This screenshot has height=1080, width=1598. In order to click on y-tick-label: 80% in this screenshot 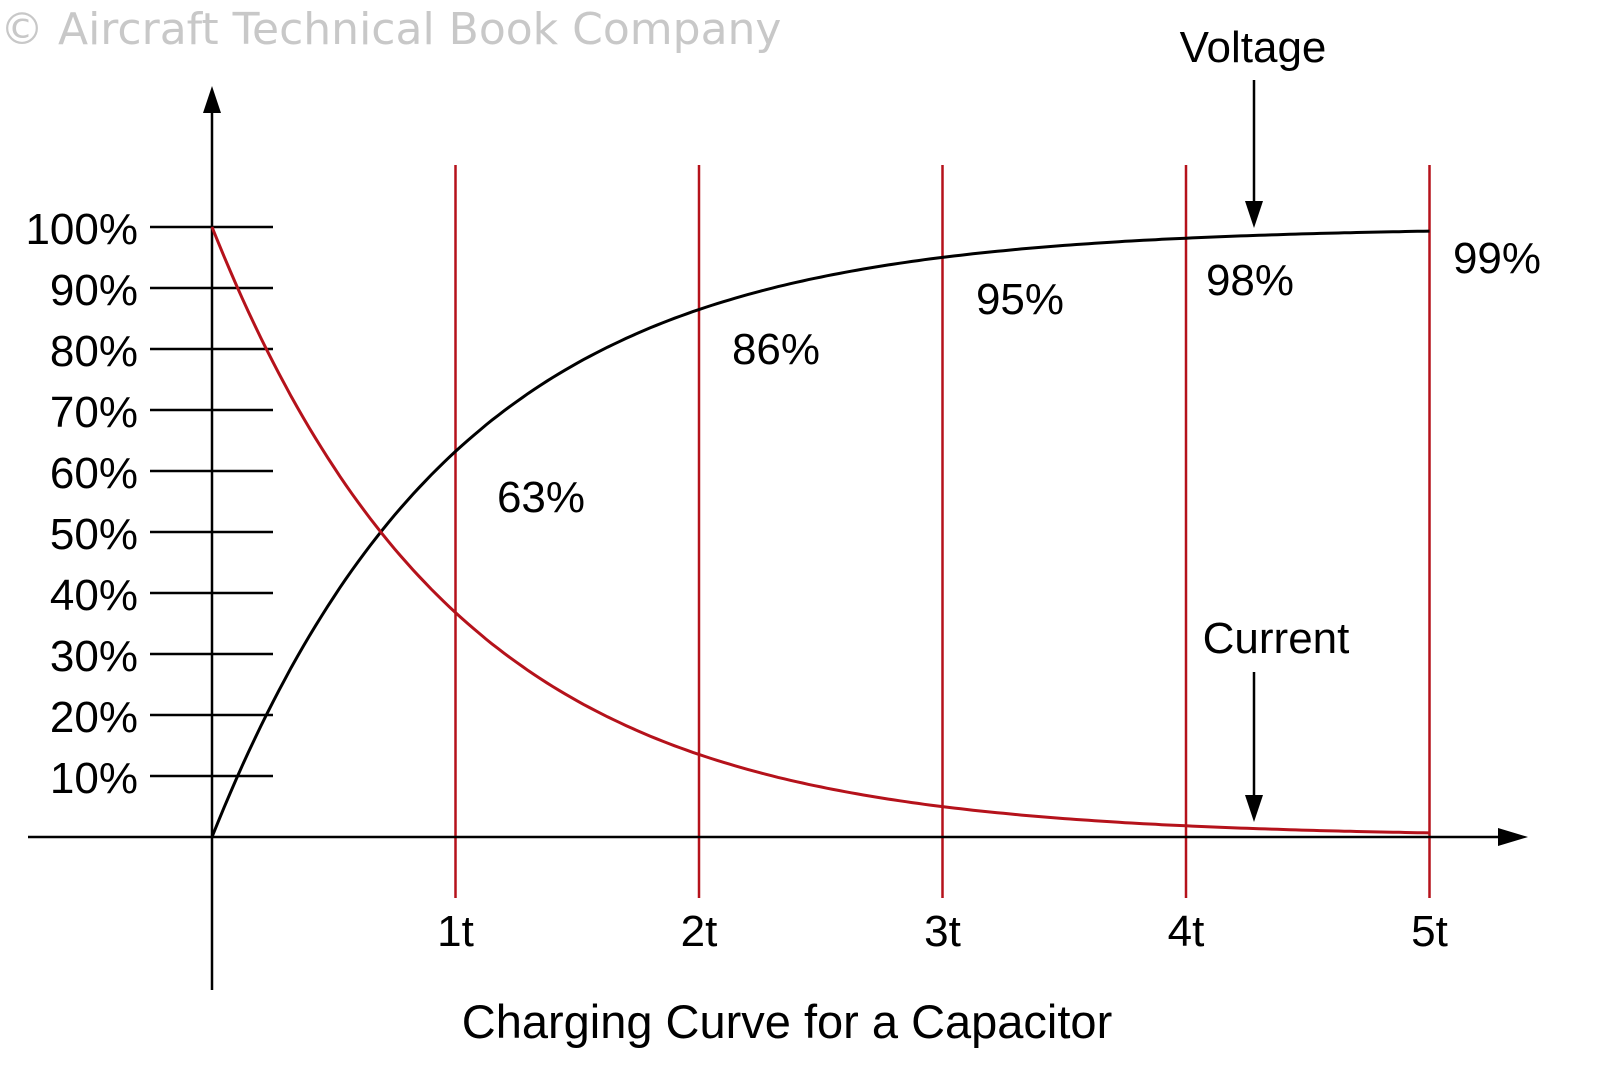, I will do `click(94, 351)`.